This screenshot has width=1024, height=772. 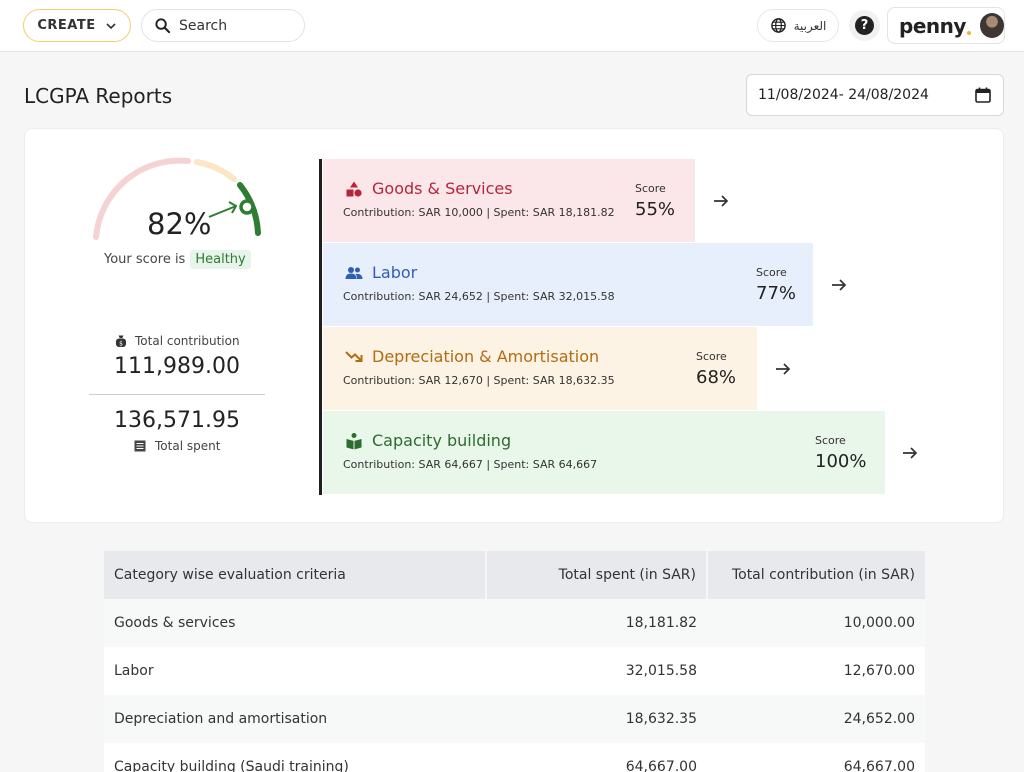 I want to click on date-range-picker: 11/08/2024- 24/08/2024, so click(x=875, y=95).